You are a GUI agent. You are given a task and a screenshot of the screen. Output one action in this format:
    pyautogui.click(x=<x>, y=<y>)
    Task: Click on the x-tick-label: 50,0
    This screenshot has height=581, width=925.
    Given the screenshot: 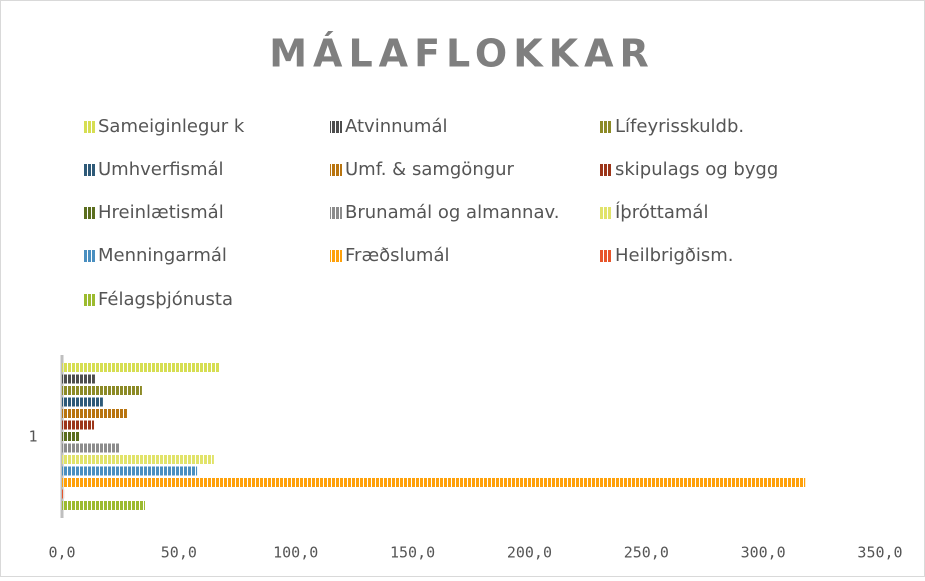 What is the action you would take?
    pyautogui.click(x=179, y=553)
    